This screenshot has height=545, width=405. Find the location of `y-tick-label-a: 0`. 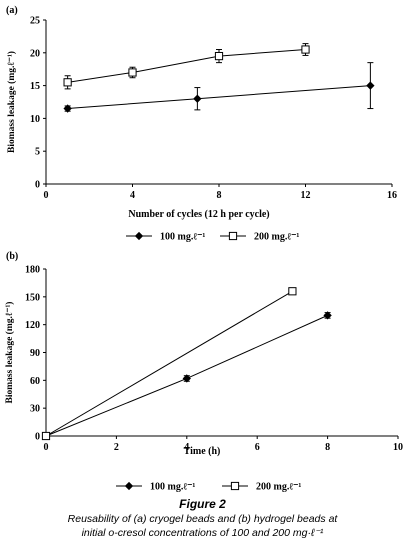

y-tick-label-a: 0 is located at coordinates (37, 185).